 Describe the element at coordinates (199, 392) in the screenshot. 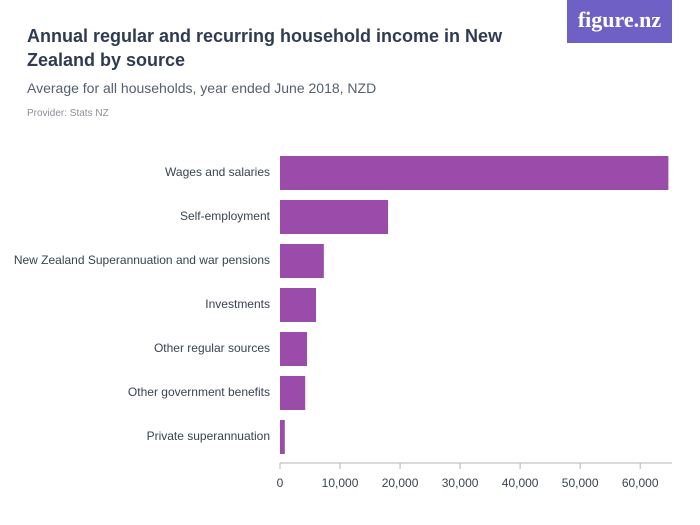

I see `y-tick-label: Other government benefits` at that location.